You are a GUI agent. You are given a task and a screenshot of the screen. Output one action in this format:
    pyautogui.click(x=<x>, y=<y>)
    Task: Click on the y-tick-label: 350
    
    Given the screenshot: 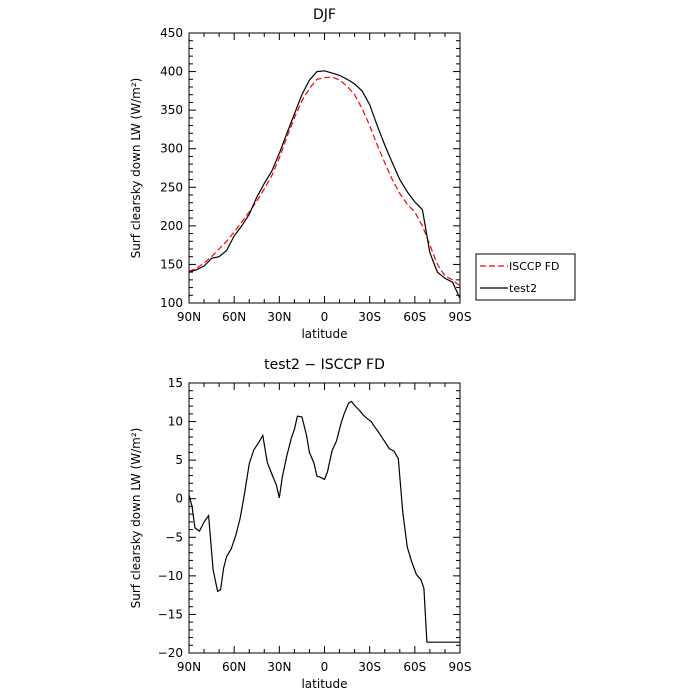 What is the action you would take?
    pyautogui.click(x=171, y=110)
    